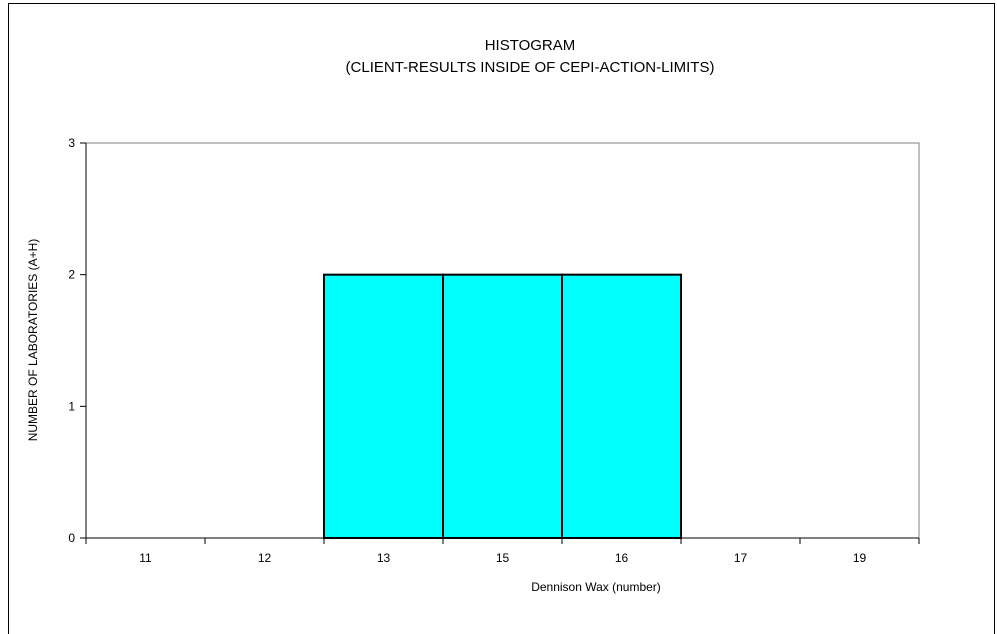 The width and height of the screenshot is (997, 634). I want to click on x-tick-label: 19, so click(860, 558).